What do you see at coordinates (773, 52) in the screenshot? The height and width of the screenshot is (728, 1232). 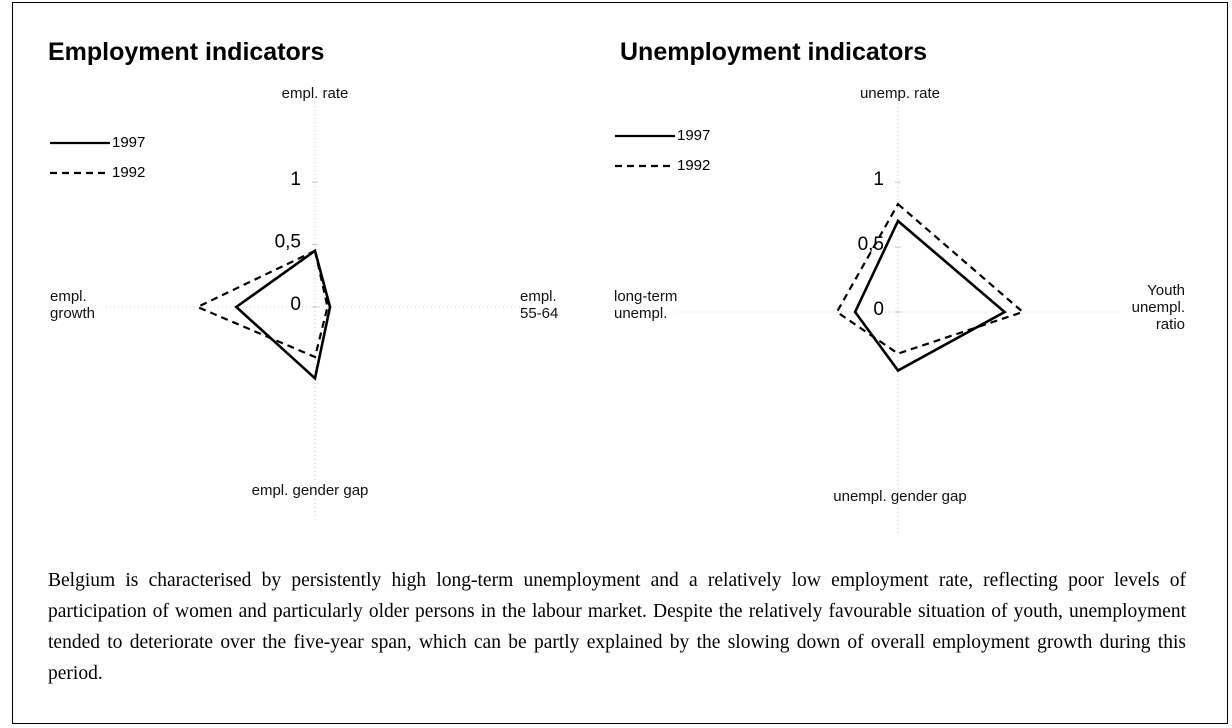 I see `chart-title: Unemployment indicators` at bounding box center [773, 52].